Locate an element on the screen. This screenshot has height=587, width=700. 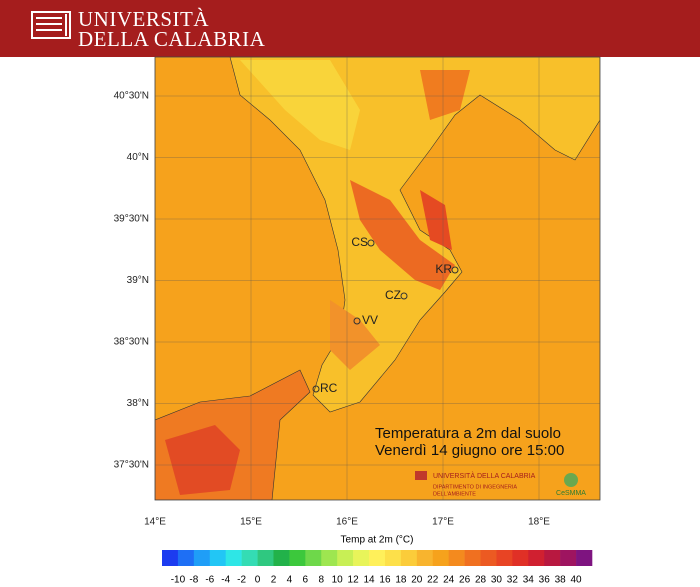
lat-label: 40°30'N is located at coordinates (131, 96).